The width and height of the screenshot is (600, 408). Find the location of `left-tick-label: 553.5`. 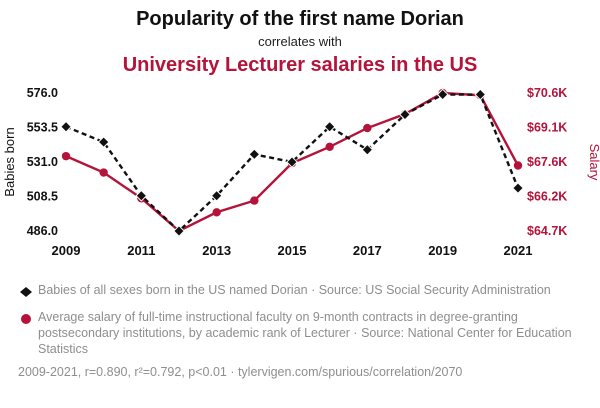

left-tick-label: 553.5 is located at coordinates (42, 128).